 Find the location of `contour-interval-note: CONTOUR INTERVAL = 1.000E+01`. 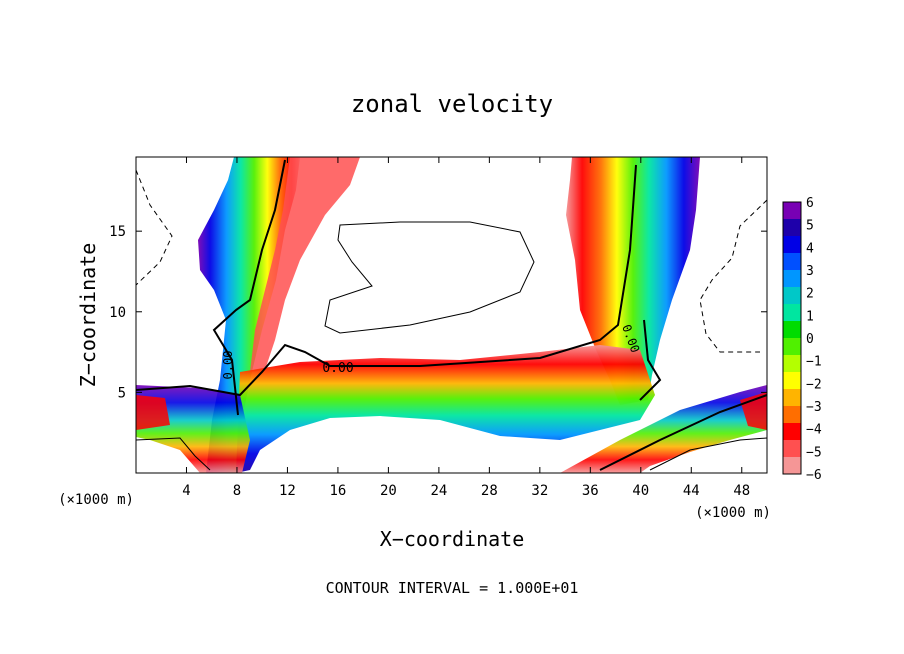

contour-interval-note: CONTOUR INTERVAL = 1.000E+01 is located at coordinates (452, 588).